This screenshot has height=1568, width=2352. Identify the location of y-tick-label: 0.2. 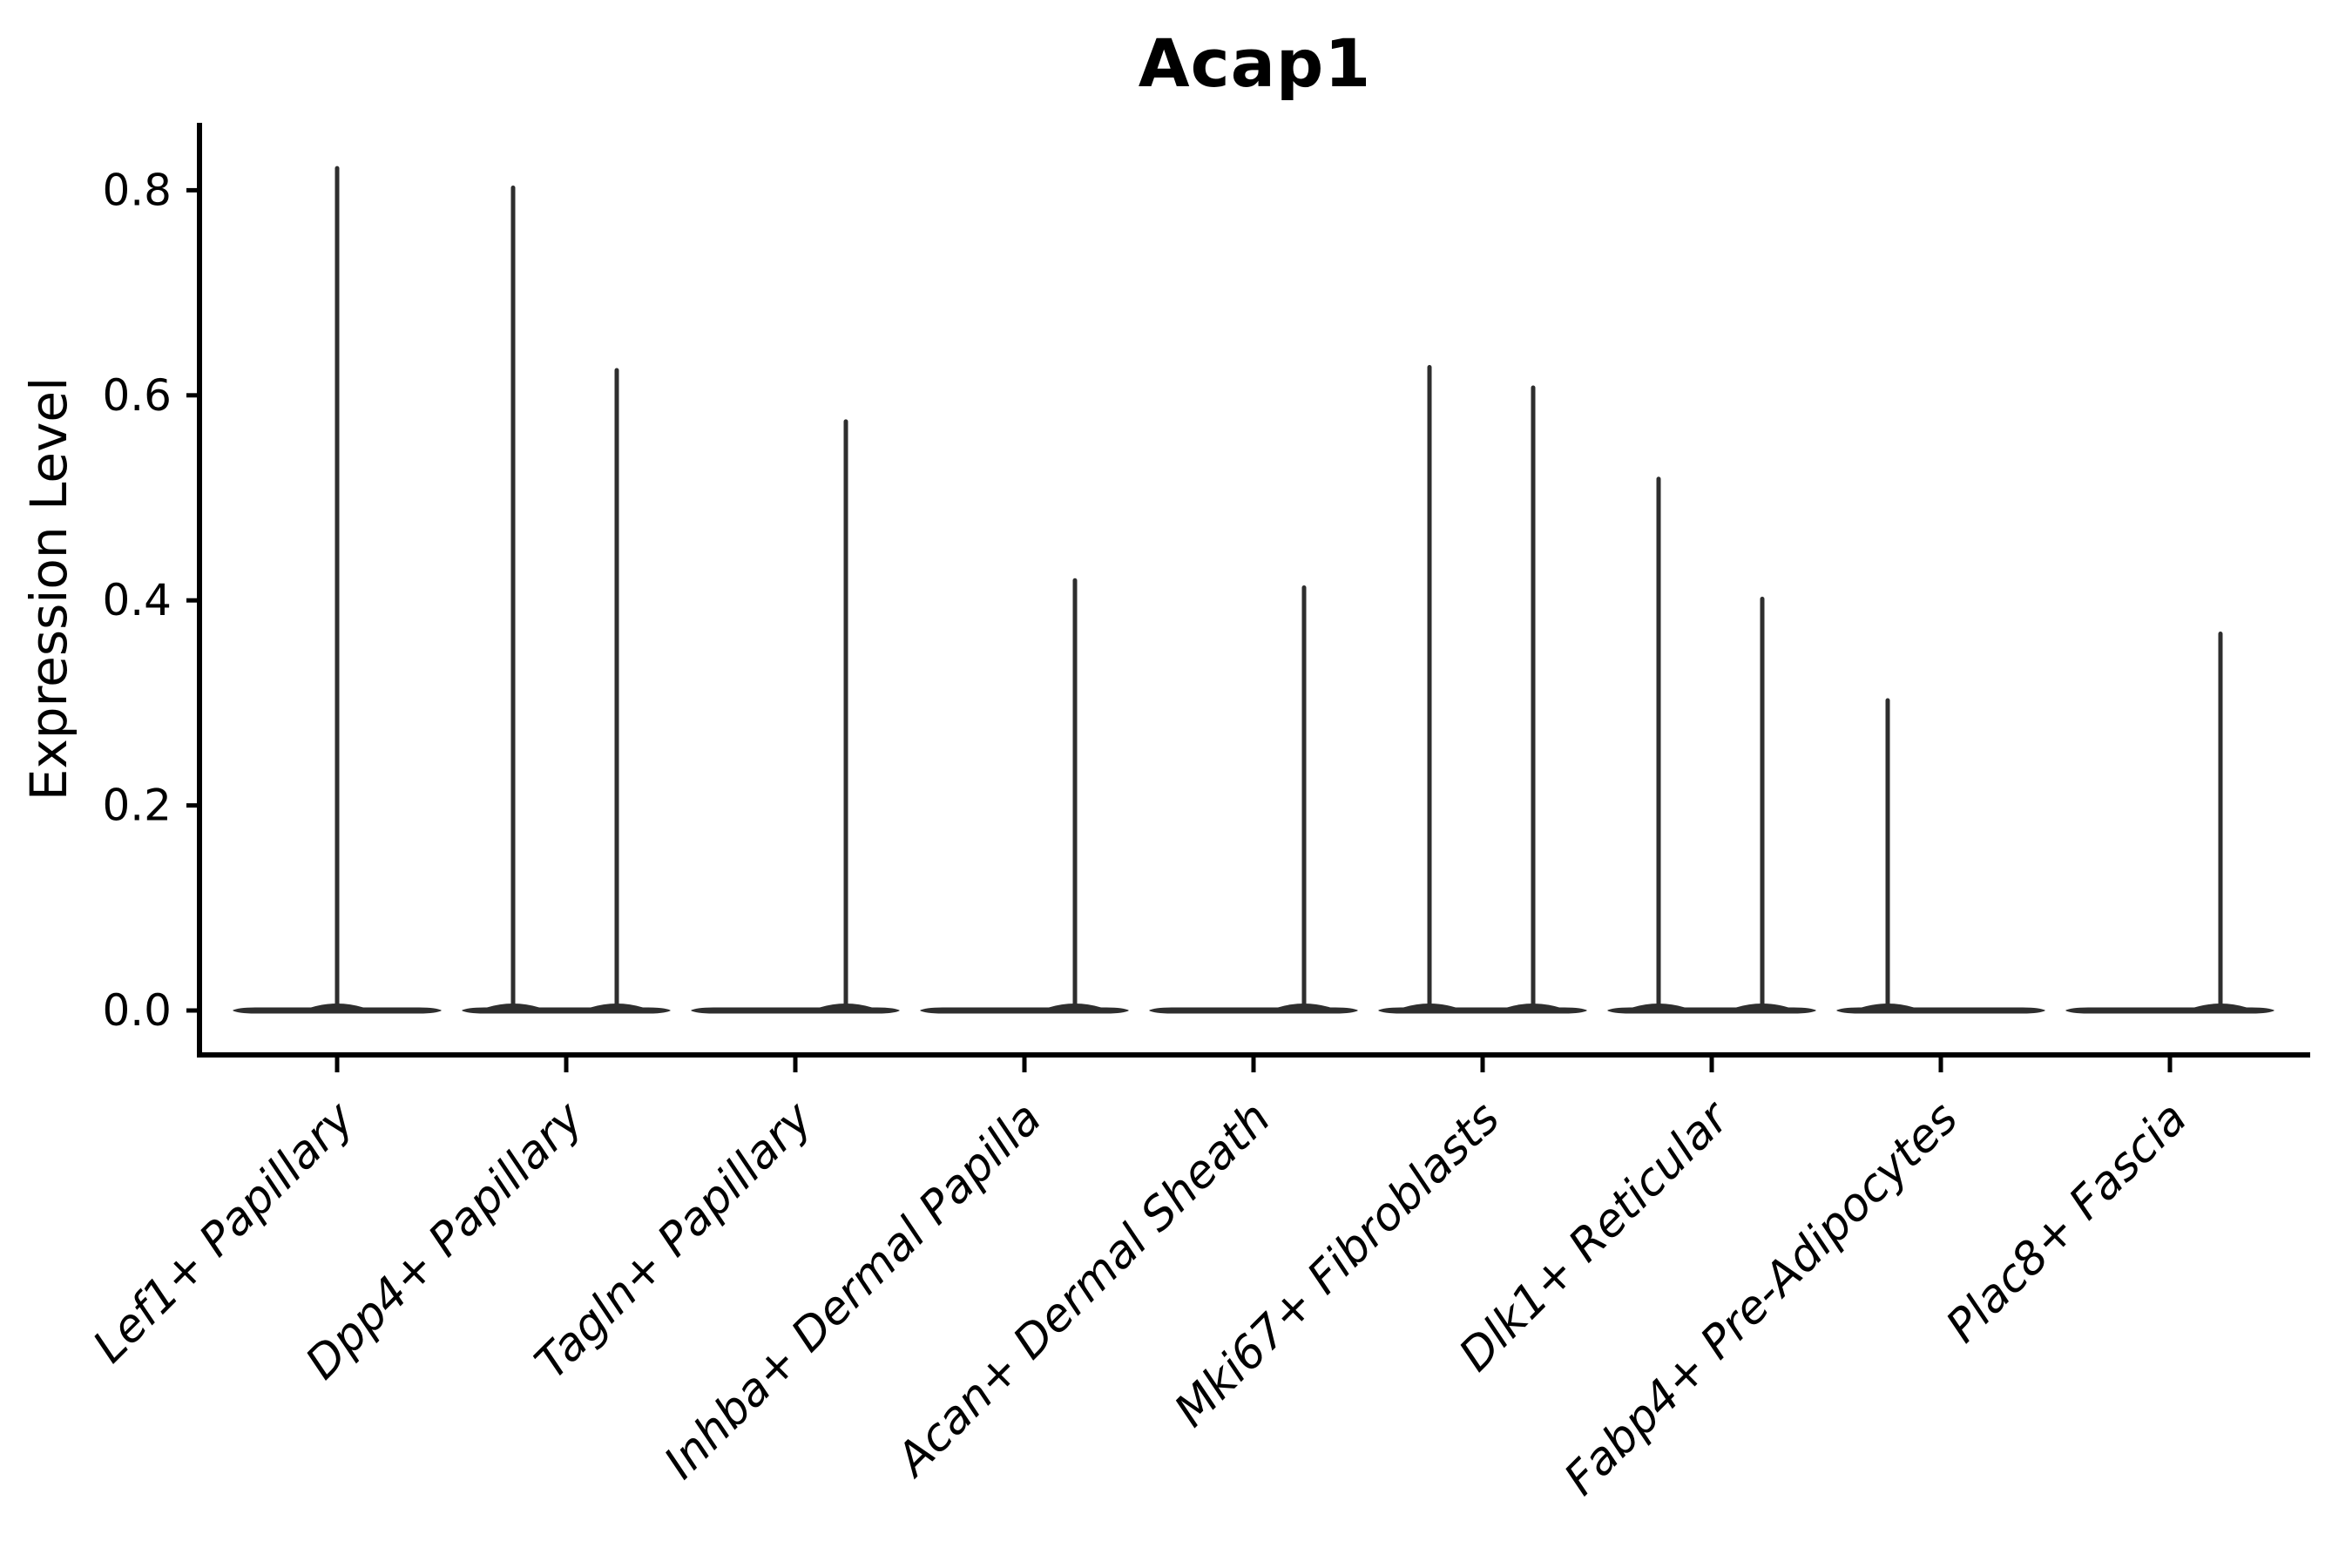
(137, 806).